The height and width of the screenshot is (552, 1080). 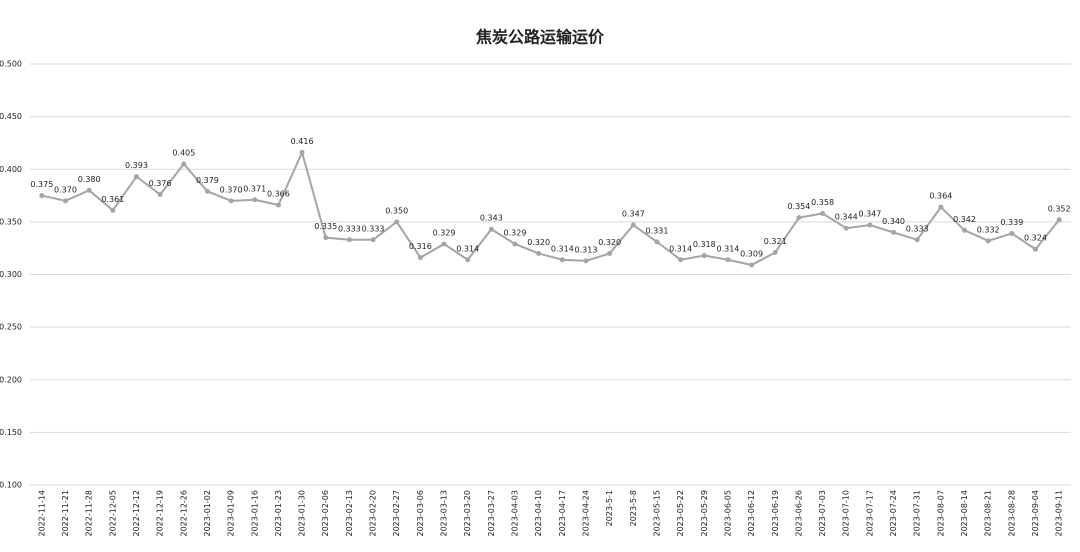 I want to click on x-tick-label: 2023-08-21, so click(x=988, y=513).